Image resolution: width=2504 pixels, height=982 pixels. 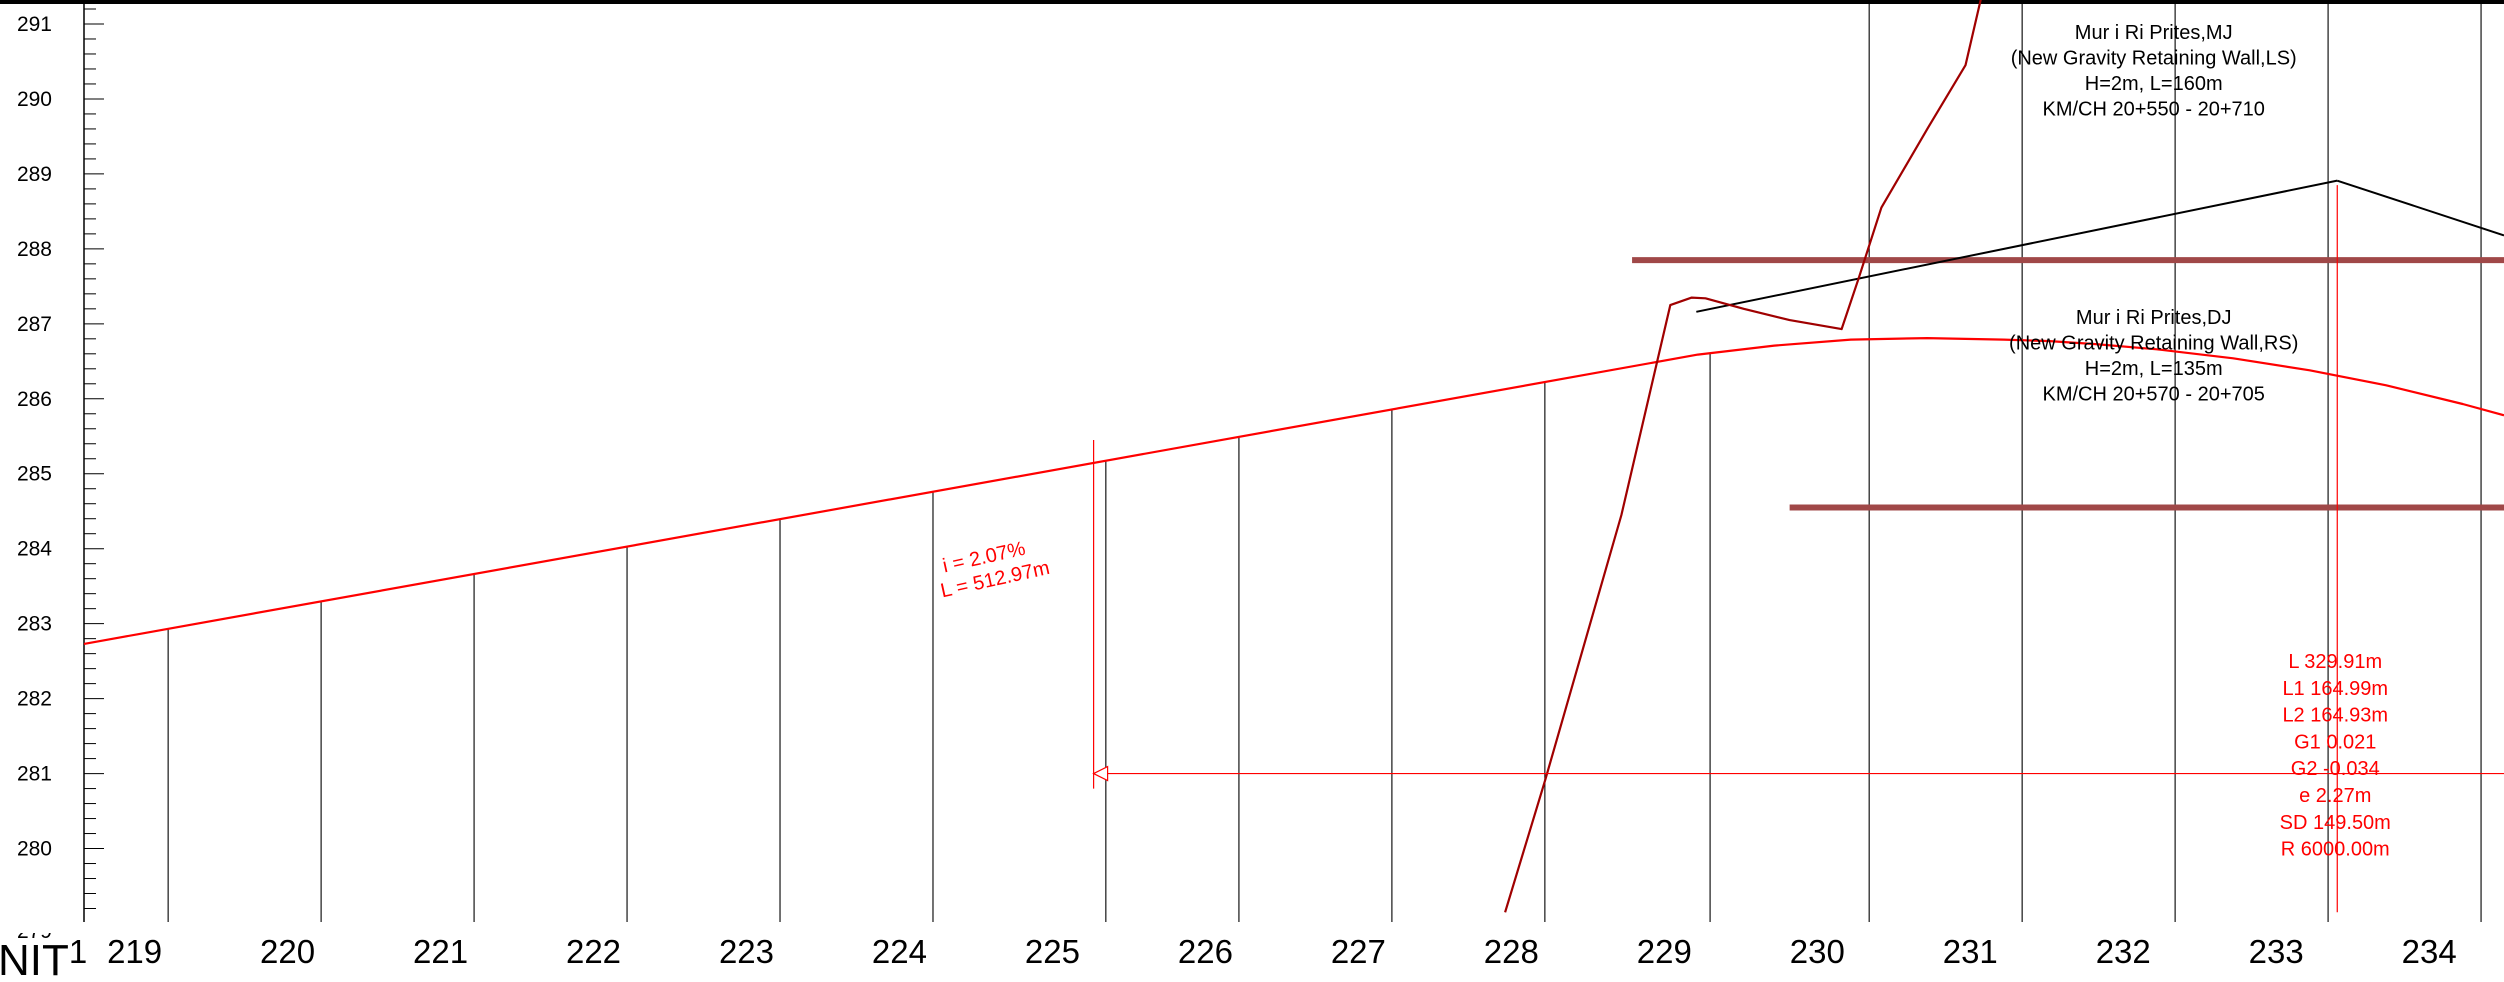 I want to click on y-label-mask, so click(x=40, y=928).